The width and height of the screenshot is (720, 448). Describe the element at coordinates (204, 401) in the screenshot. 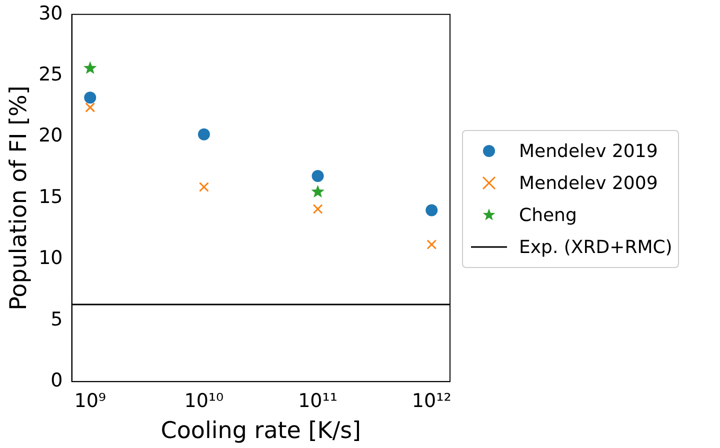

I see `x-tick-label: 10¹⁰` at that location.